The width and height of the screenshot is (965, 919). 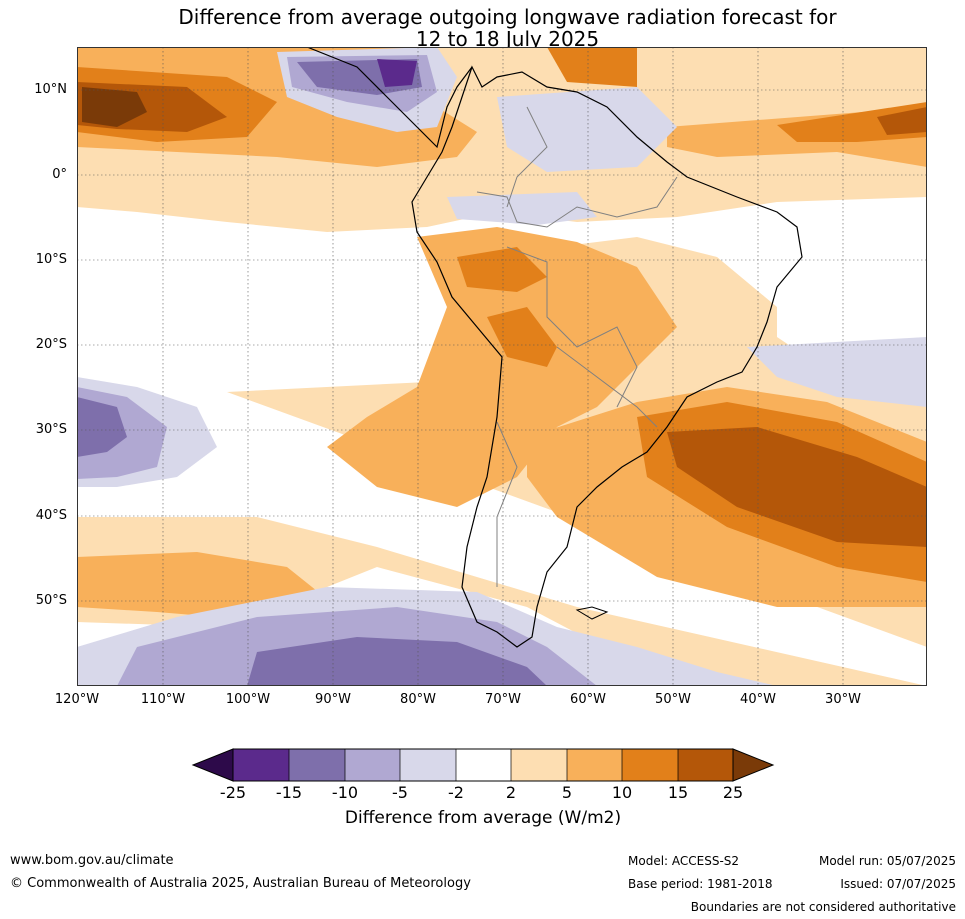 I want to click on model-run-text: Model run: 05/07/2025, so click(x=887, y=861).